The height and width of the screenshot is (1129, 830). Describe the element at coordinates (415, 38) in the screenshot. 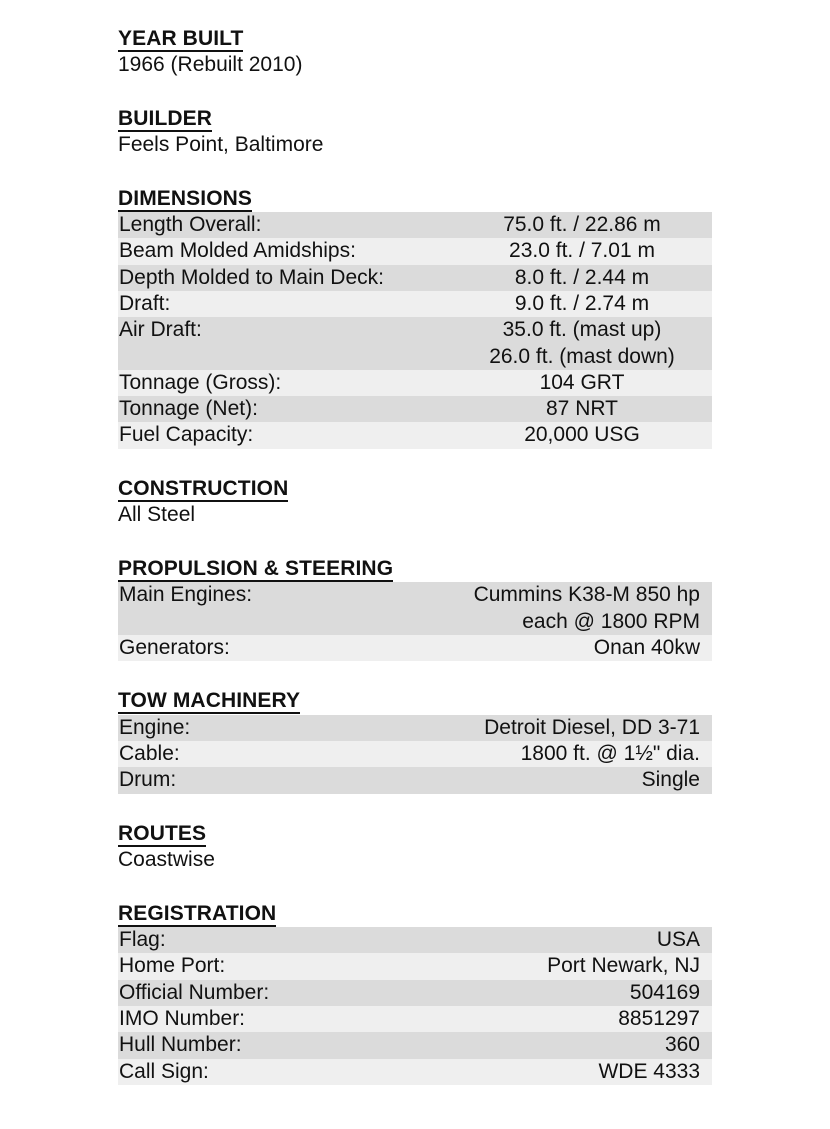

I see `section-heading-wrap: YEAR BUILT` at that location.